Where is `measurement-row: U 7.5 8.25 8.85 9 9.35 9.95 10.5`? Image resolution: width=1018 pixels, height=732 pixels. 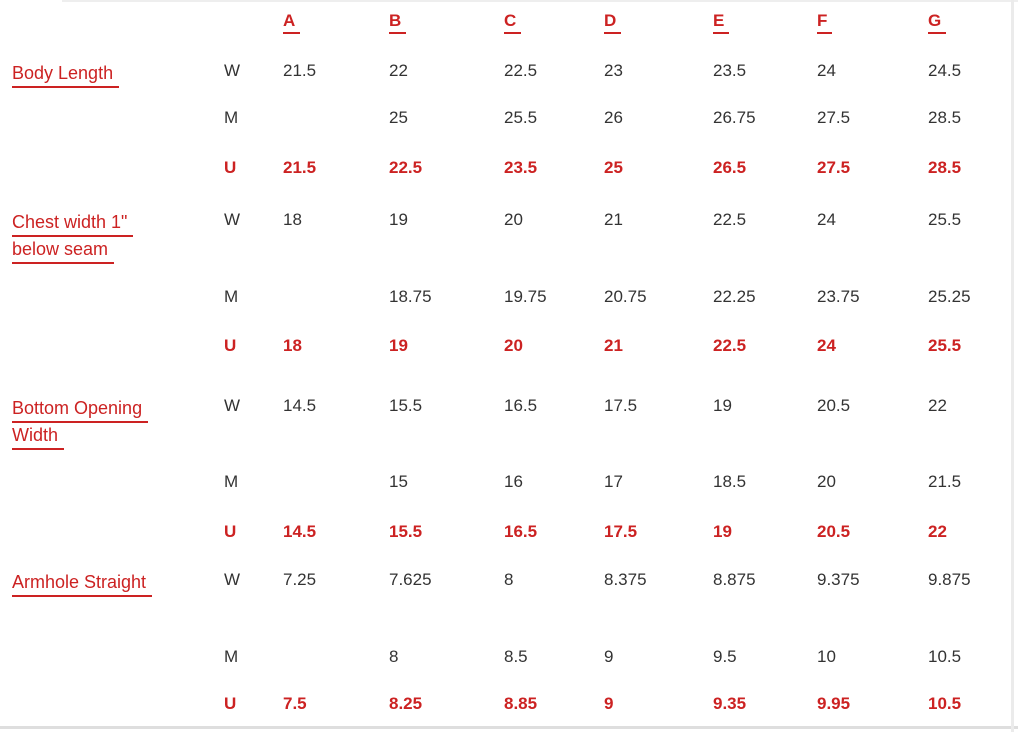 measurement-row: U 7.5 8.25 8.85 9 9.35 9.95 10.5 is located at coordinates (509, 713).